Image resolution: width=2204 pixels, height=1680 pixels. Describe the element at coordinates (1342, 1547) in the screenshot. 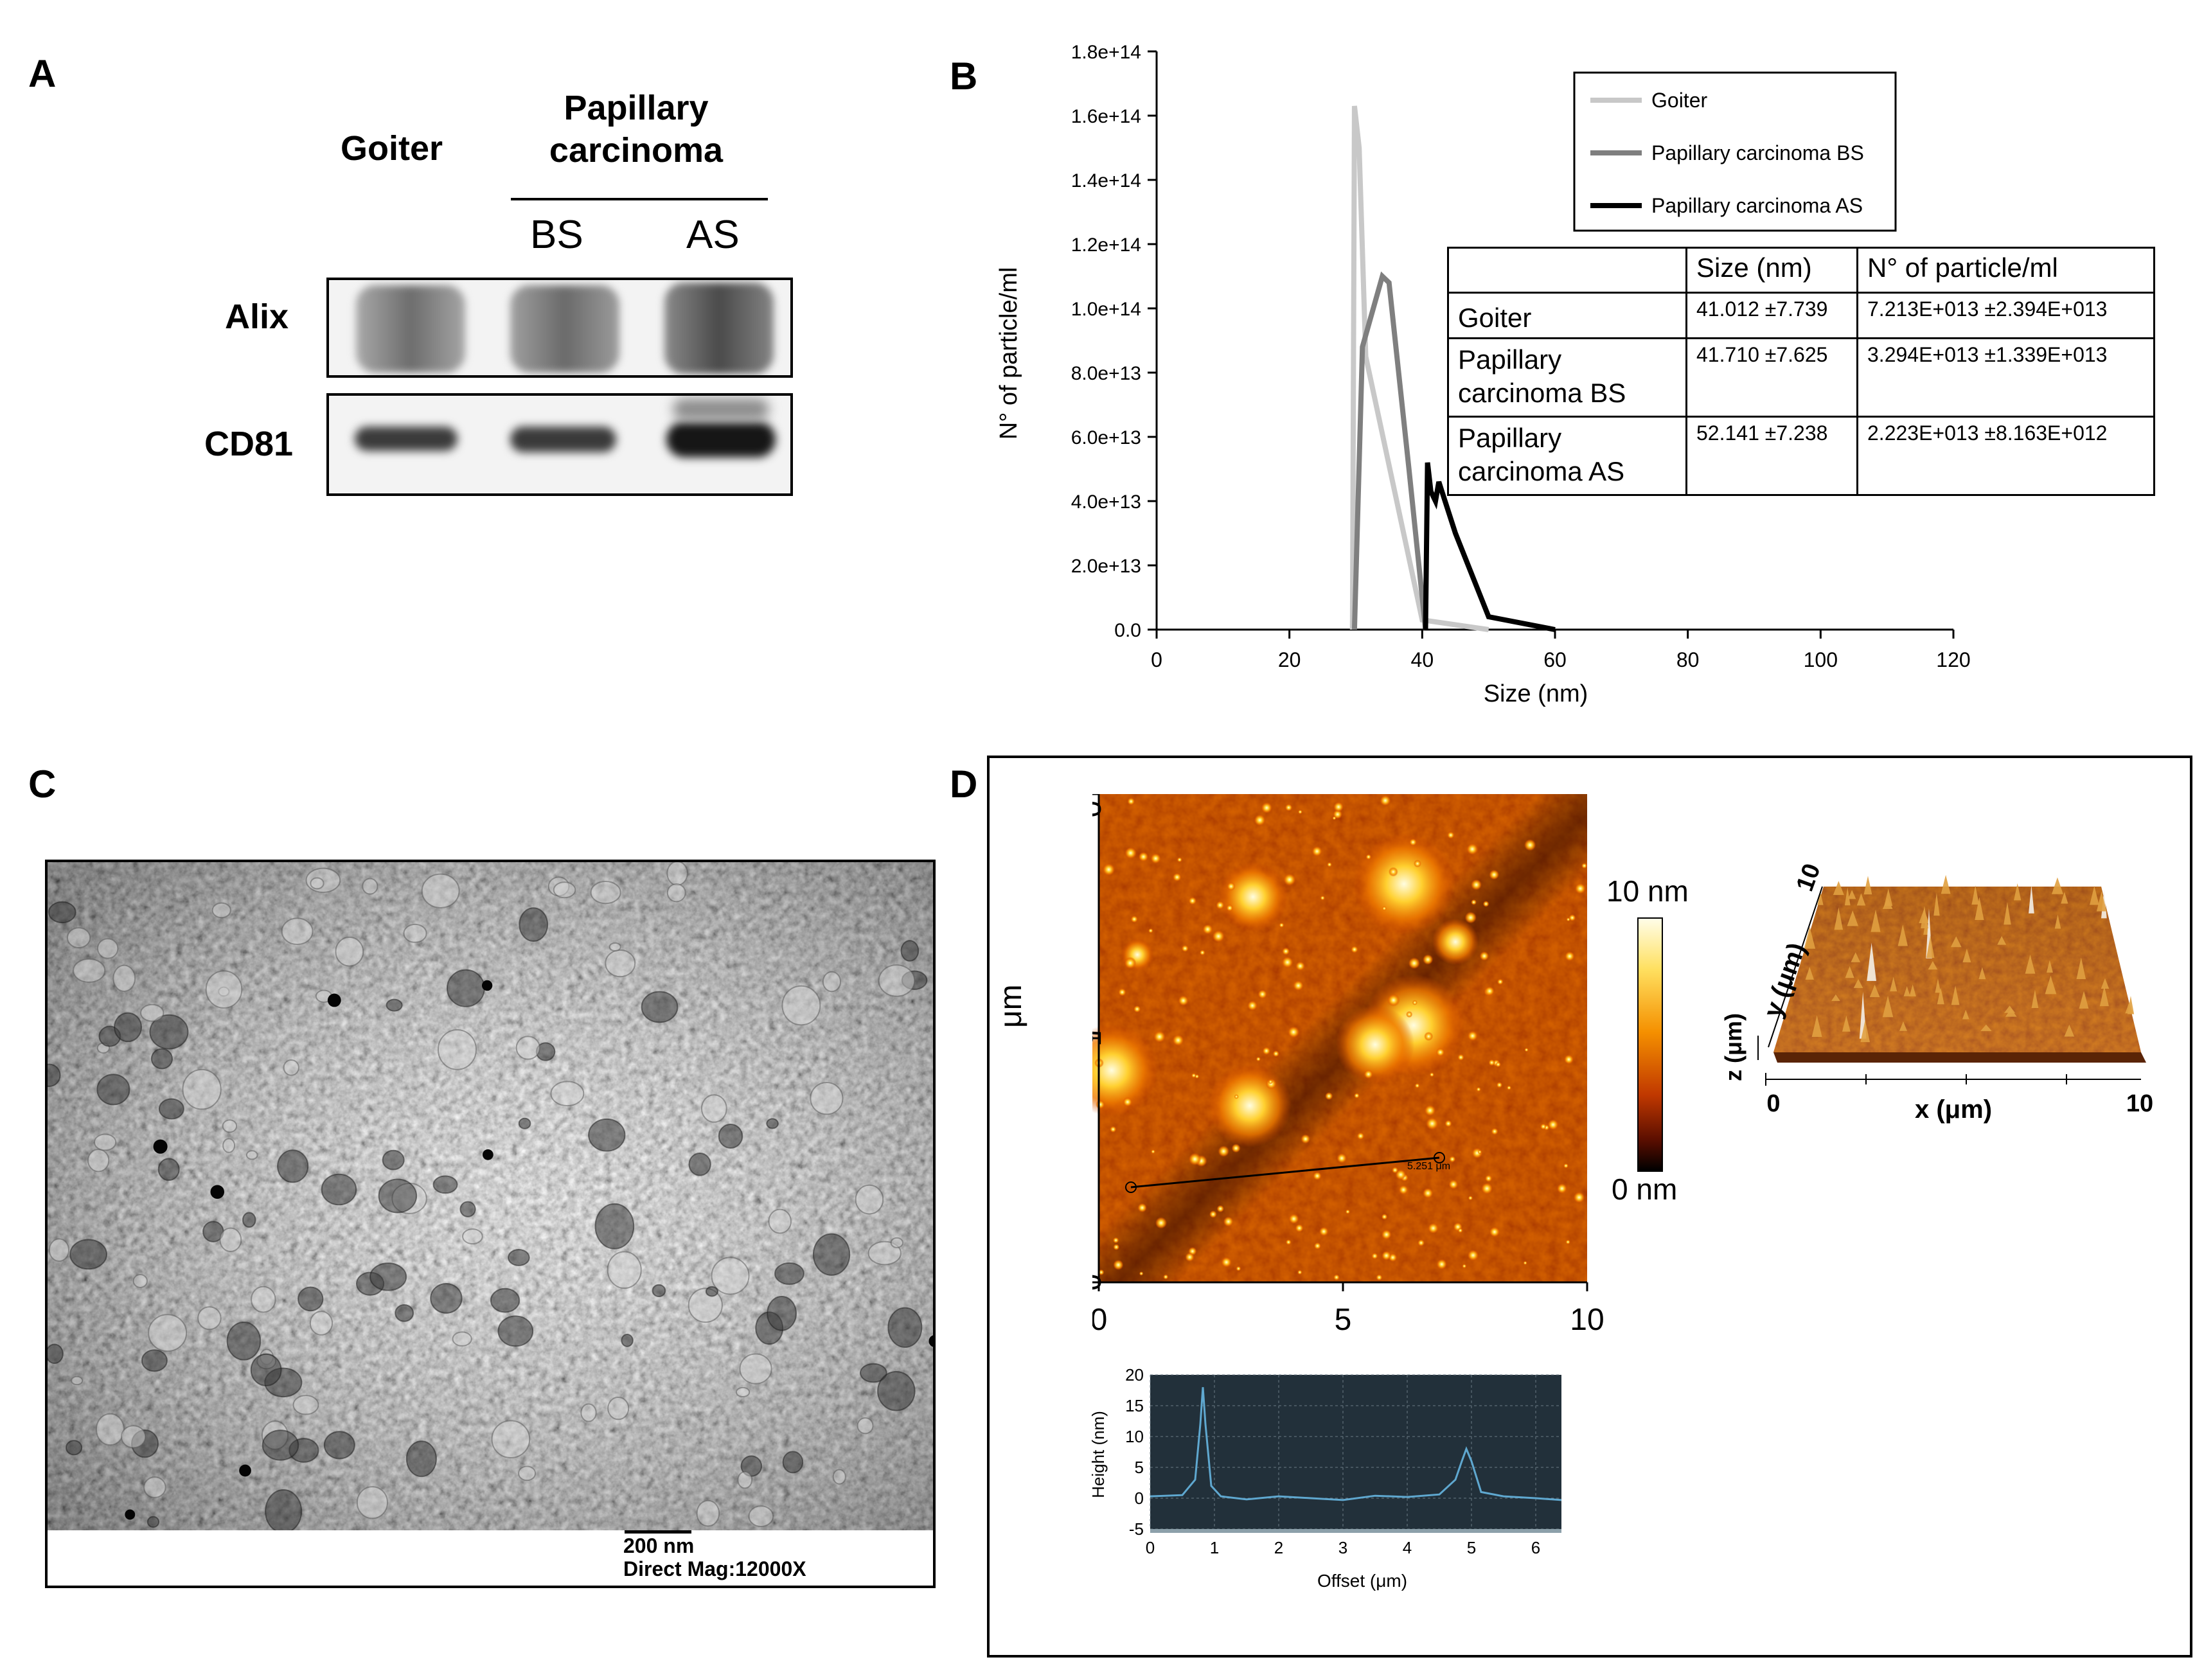

I see `profile-x-tick: 3` at that location.